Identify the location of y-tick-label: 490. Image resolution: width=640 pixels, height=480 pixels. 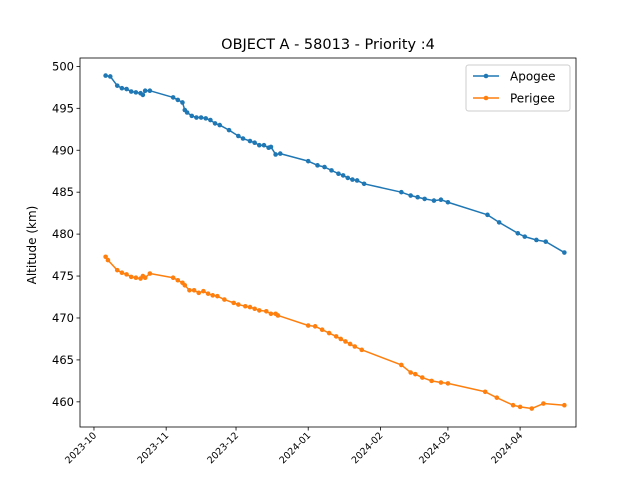
(63, 150).